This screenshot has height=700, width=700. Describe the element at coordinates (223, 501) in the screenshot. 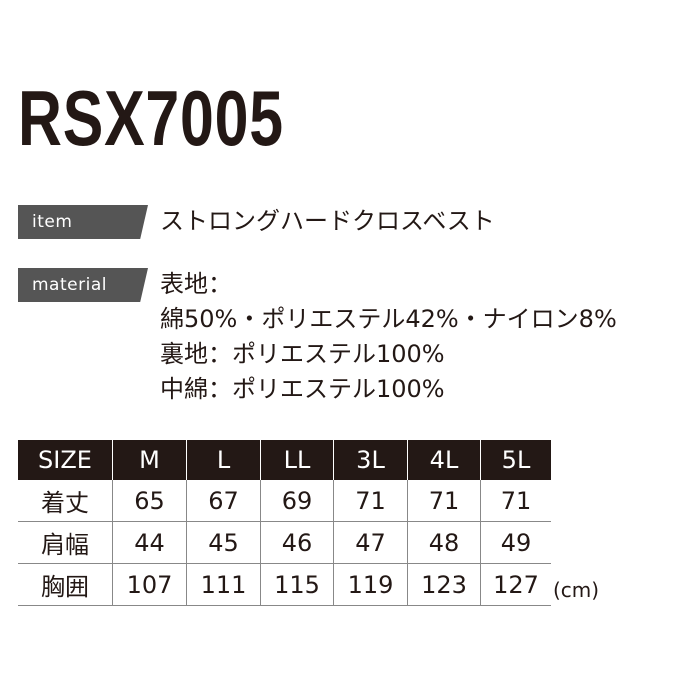

I see `cell: 67` at that location.